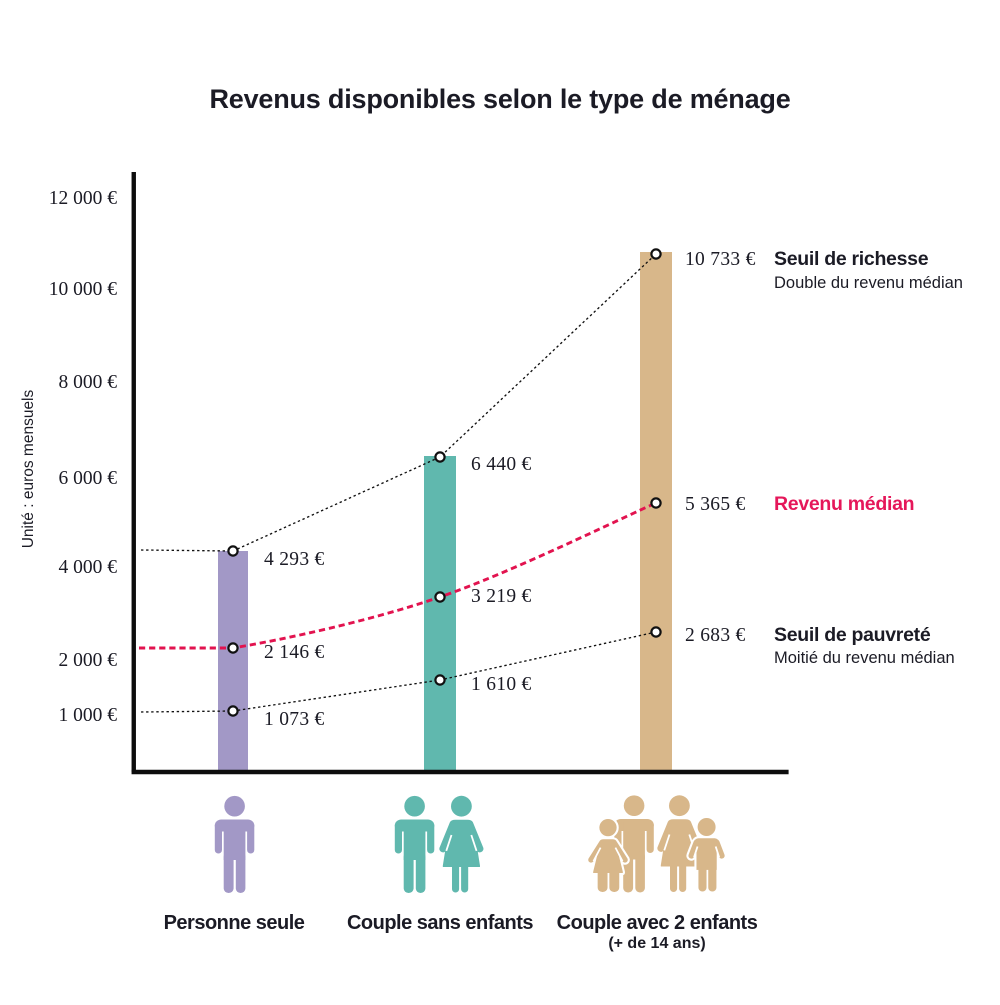  Describe the element at coordinates (852, 635) in the screenshot. I see `svg-text: Seuil de pauvreté` at that location.